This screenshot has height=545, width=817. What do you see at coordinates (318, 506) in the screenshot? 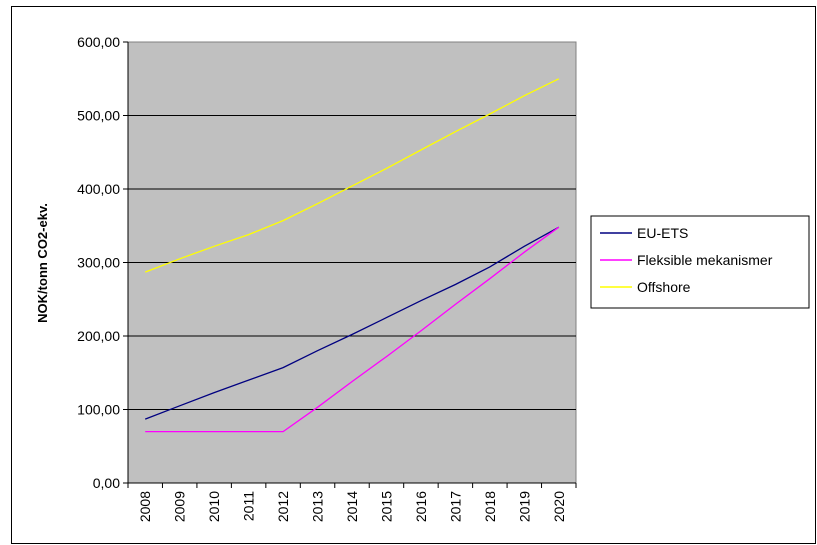
I see `x-tick-label: 2013` at bounding box center [318, 506].